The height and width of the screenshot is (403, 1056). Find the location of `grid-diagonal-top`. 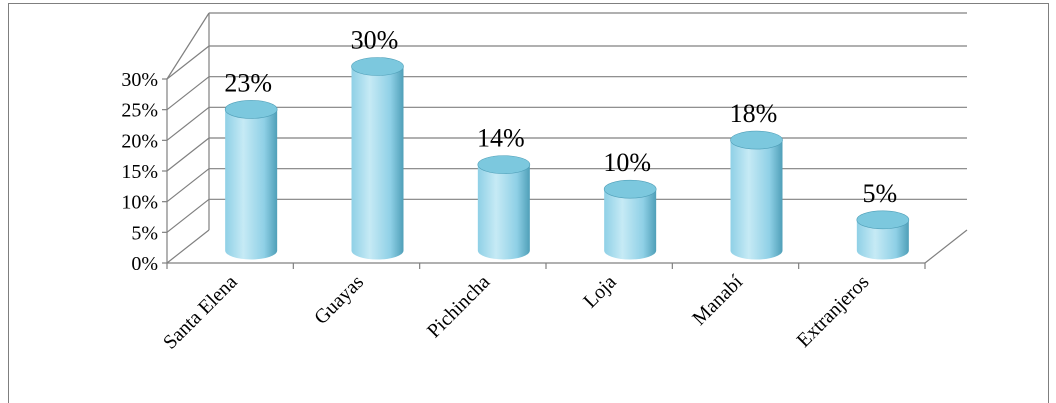

grid-diagonal-top is located at coordinates (188, 46).